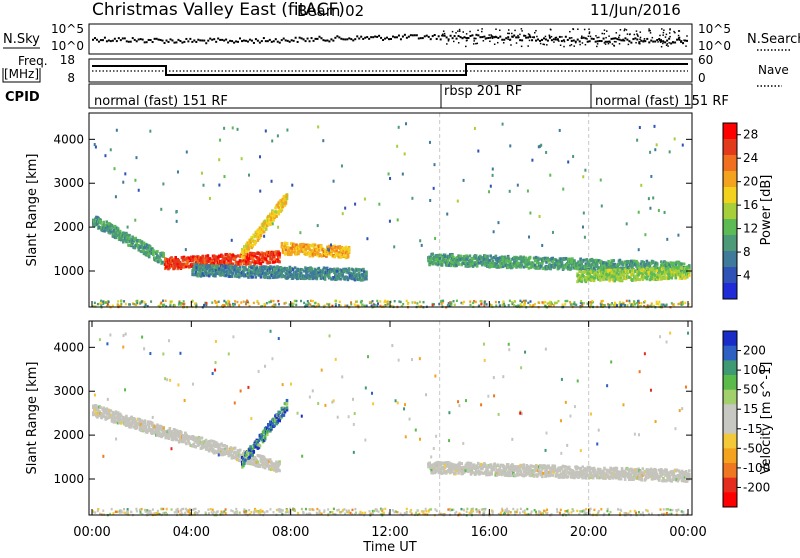  What do you see at coordinates (635, 10) in the screenshot?
I see `date-label: 11/Jun/2016` at bounding box center [635, 10].